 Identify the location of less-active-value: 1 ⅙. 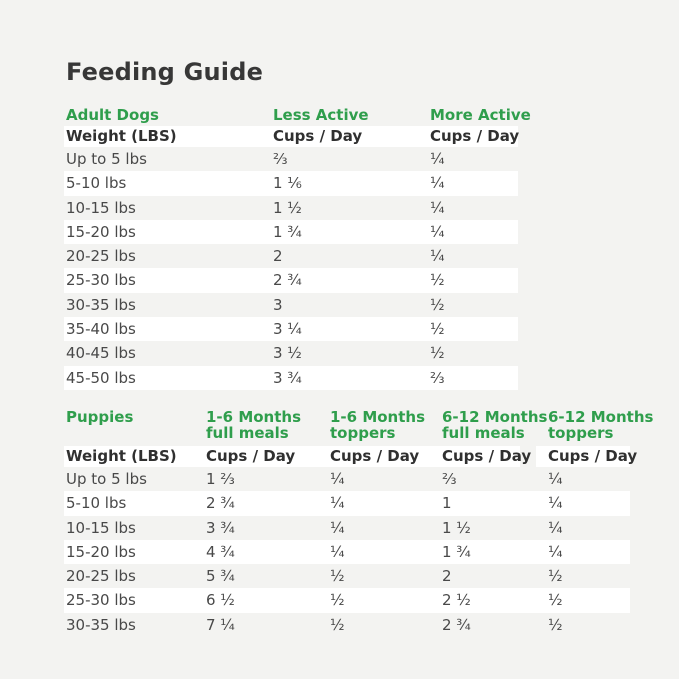
(287, 183).